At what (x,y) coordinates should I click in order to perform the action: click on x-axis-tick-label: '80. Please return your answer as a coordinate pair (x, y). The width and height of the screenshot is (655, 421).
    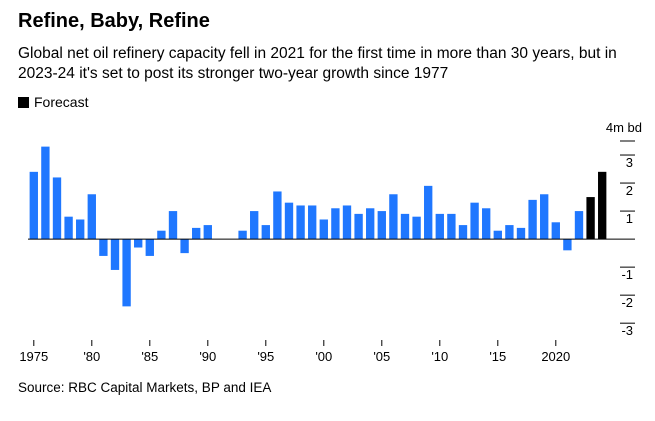
    Looking at the image, I should click on (91, 356).